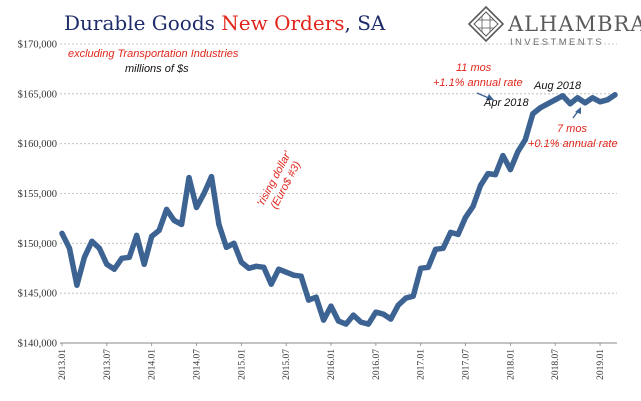  Describe the element at coordinates (108, 364) in the screenshot. I see `x-tick-label: 2013.07` at that location.